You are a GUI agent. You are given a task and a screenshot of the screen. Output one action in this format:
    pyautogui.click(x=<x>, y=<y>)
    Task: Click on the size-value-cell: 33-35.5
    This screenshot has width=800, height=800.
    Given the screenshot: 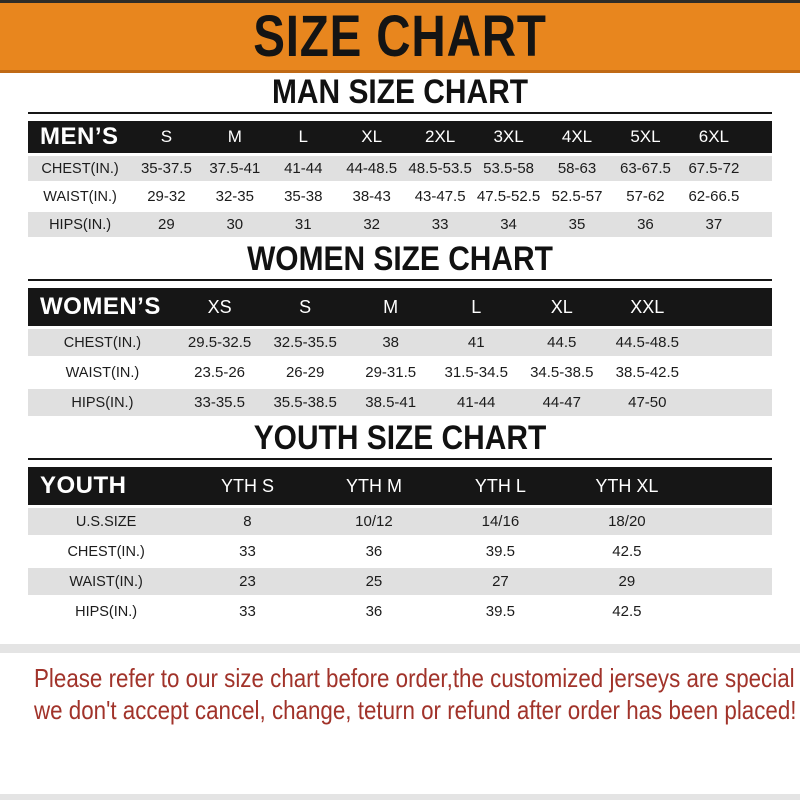 What is the action you would take?
    pyautogui.click(x=219, y=402)
    